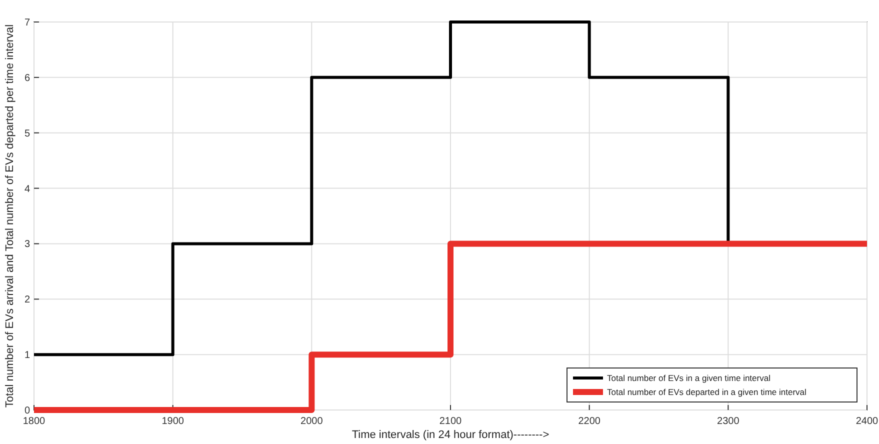 The image size is (879, 444). I want to click on y-tick-label: 4, so click(27, 189).